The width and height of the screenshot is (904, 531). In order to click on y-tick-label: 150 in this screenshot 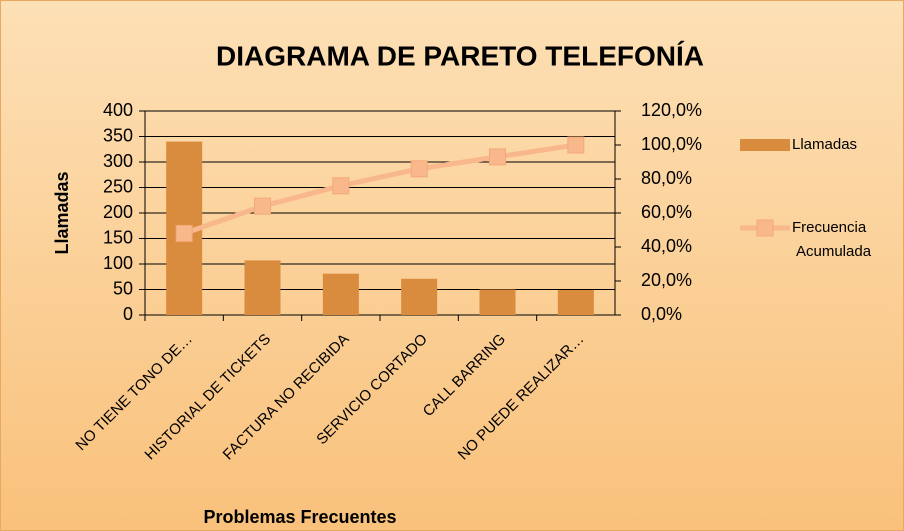, I will do `click(118, 237)`.